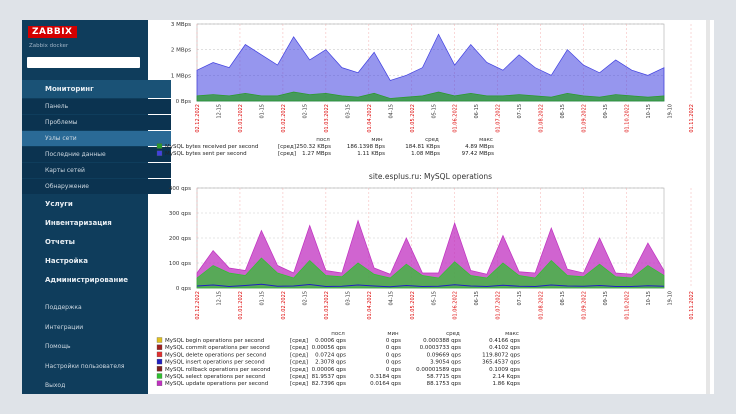  What do you see at coordinates (425, 154) in the screenshot?
I see `legend-stat: 1.08 MBps` at bounding box center [425, 154].